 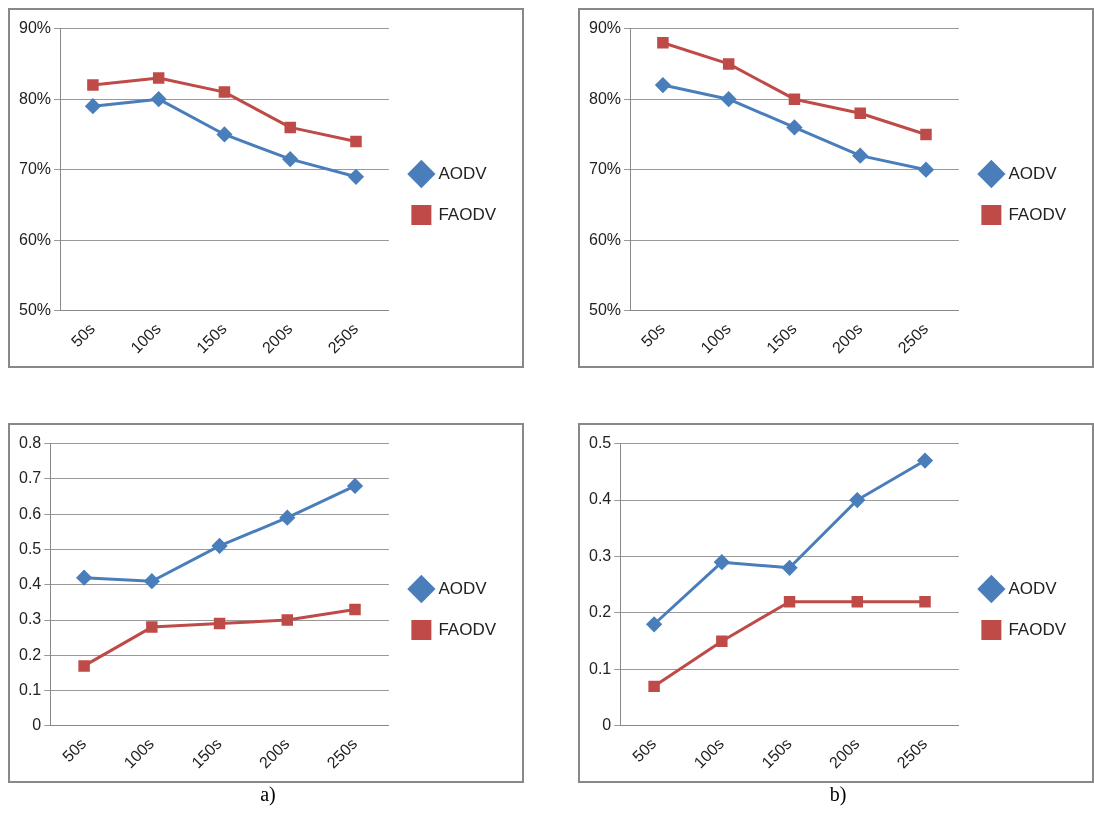 What do you see at coordinates (268, 794) in the screenshot?
I see `text: a)` at bounding box center [268, 794].